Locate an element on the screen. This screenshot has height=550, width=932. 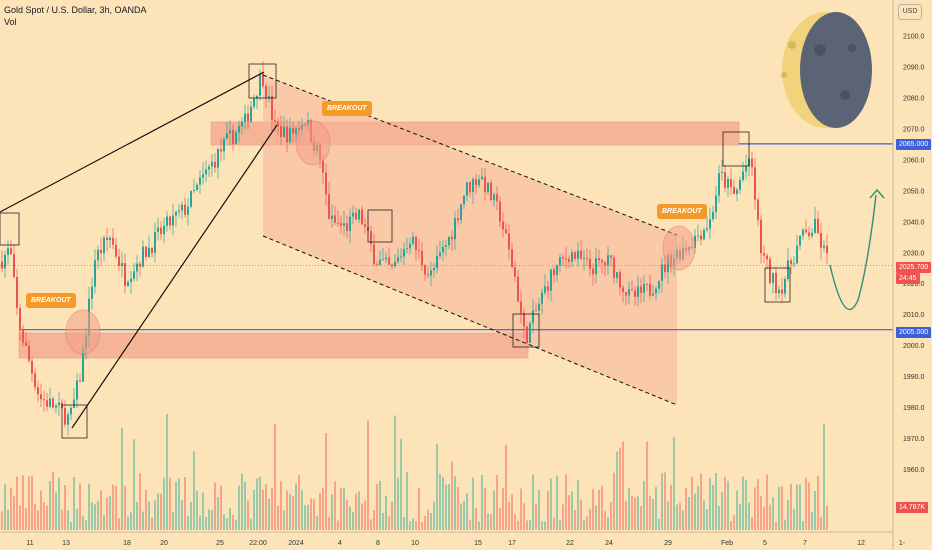
projection-path is located at coordinates (853, 252).